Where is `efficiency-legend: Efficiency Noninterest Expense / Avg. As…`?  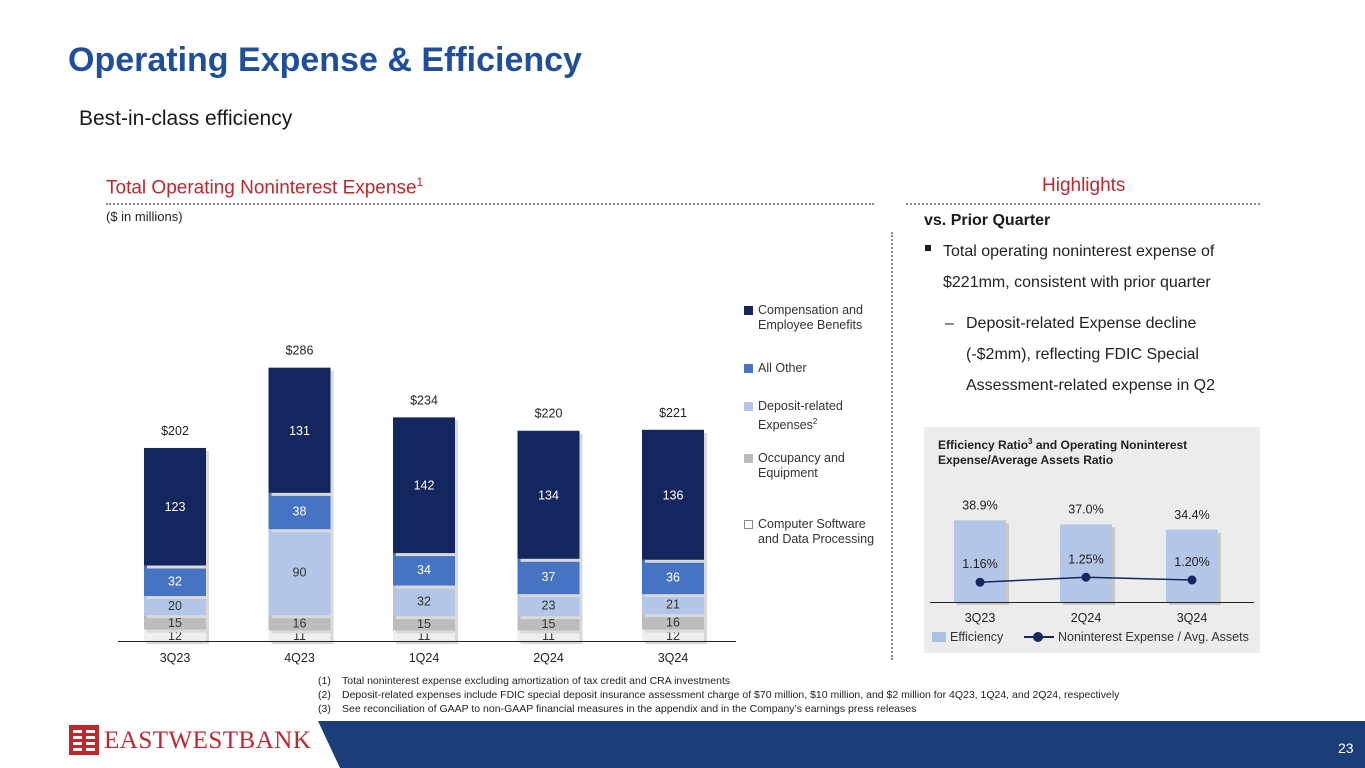 efficiency-legend: Efficiency Noninterest Expense / Avg. As… is located at coordinates (1092, 638).